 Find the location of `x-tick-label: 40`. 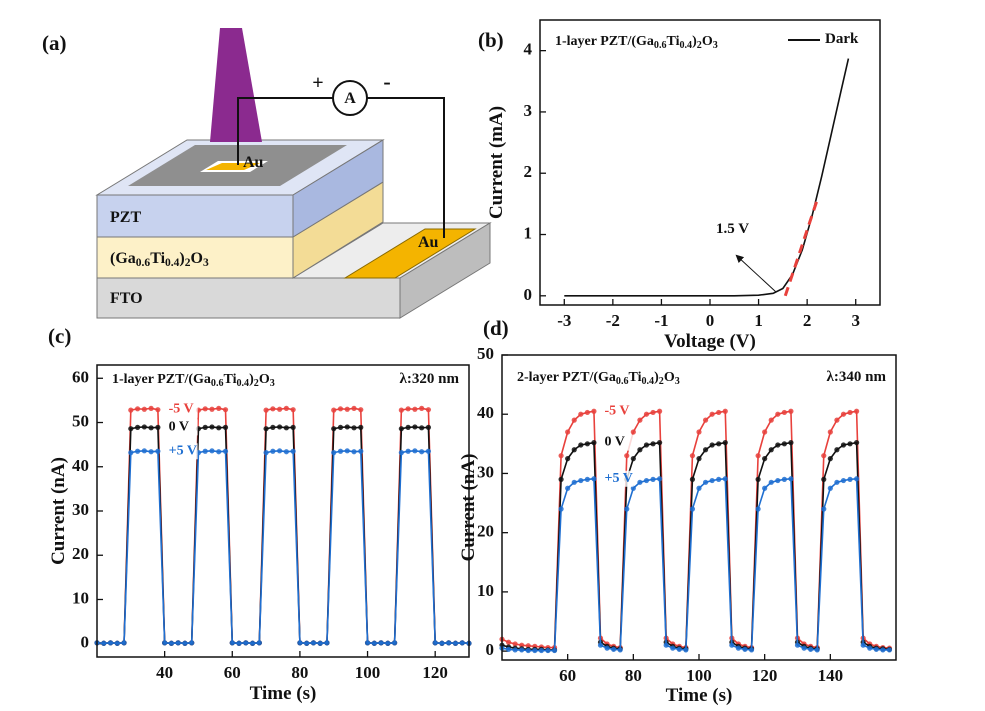

x-tick-label: 40 is located at coordinates (164, 672).